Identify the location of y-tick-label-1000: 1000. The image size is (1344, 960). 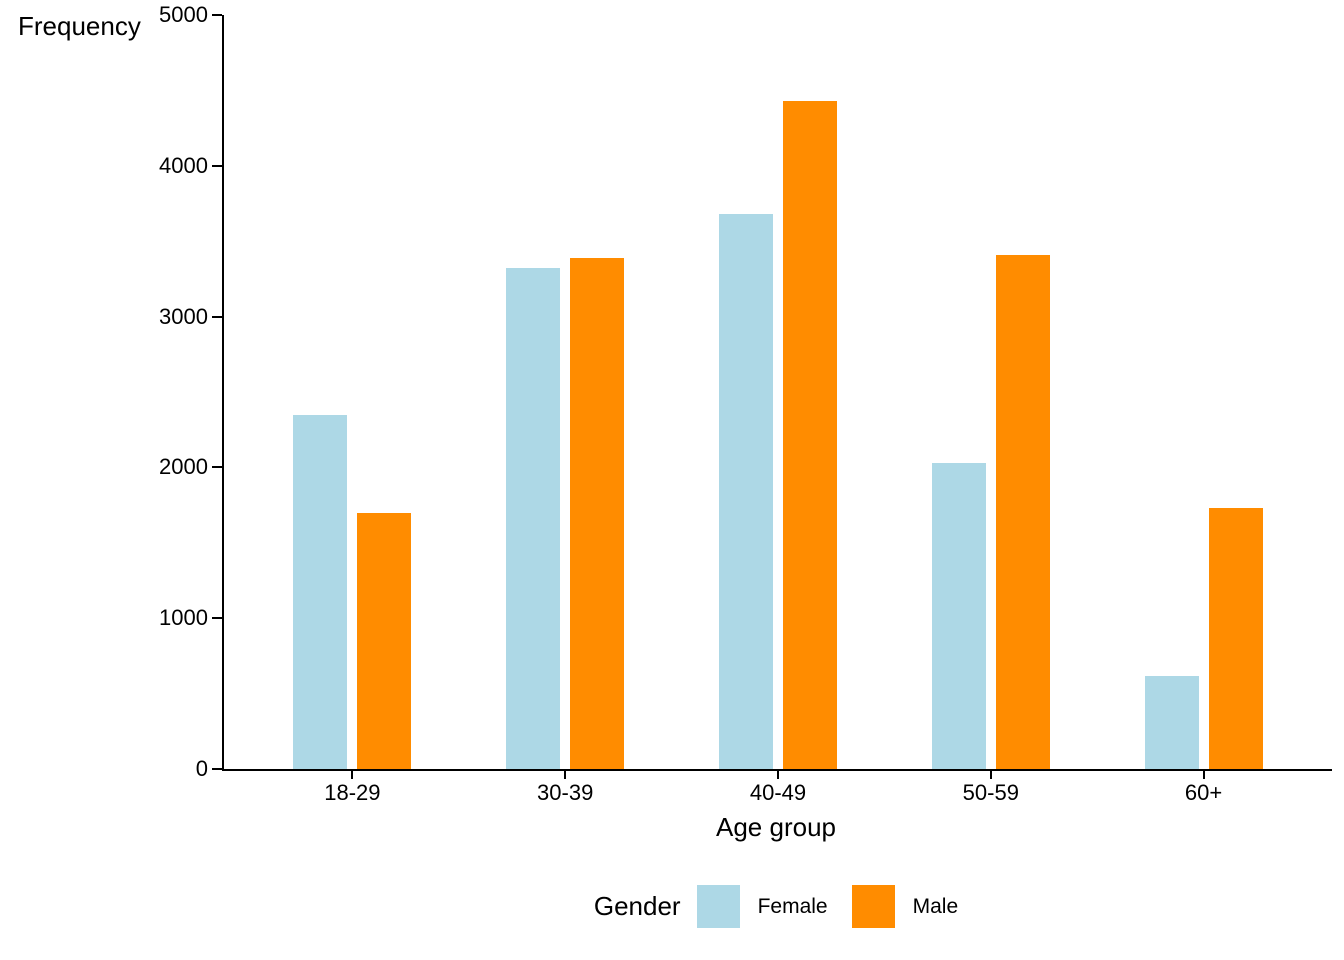
(183, 618).